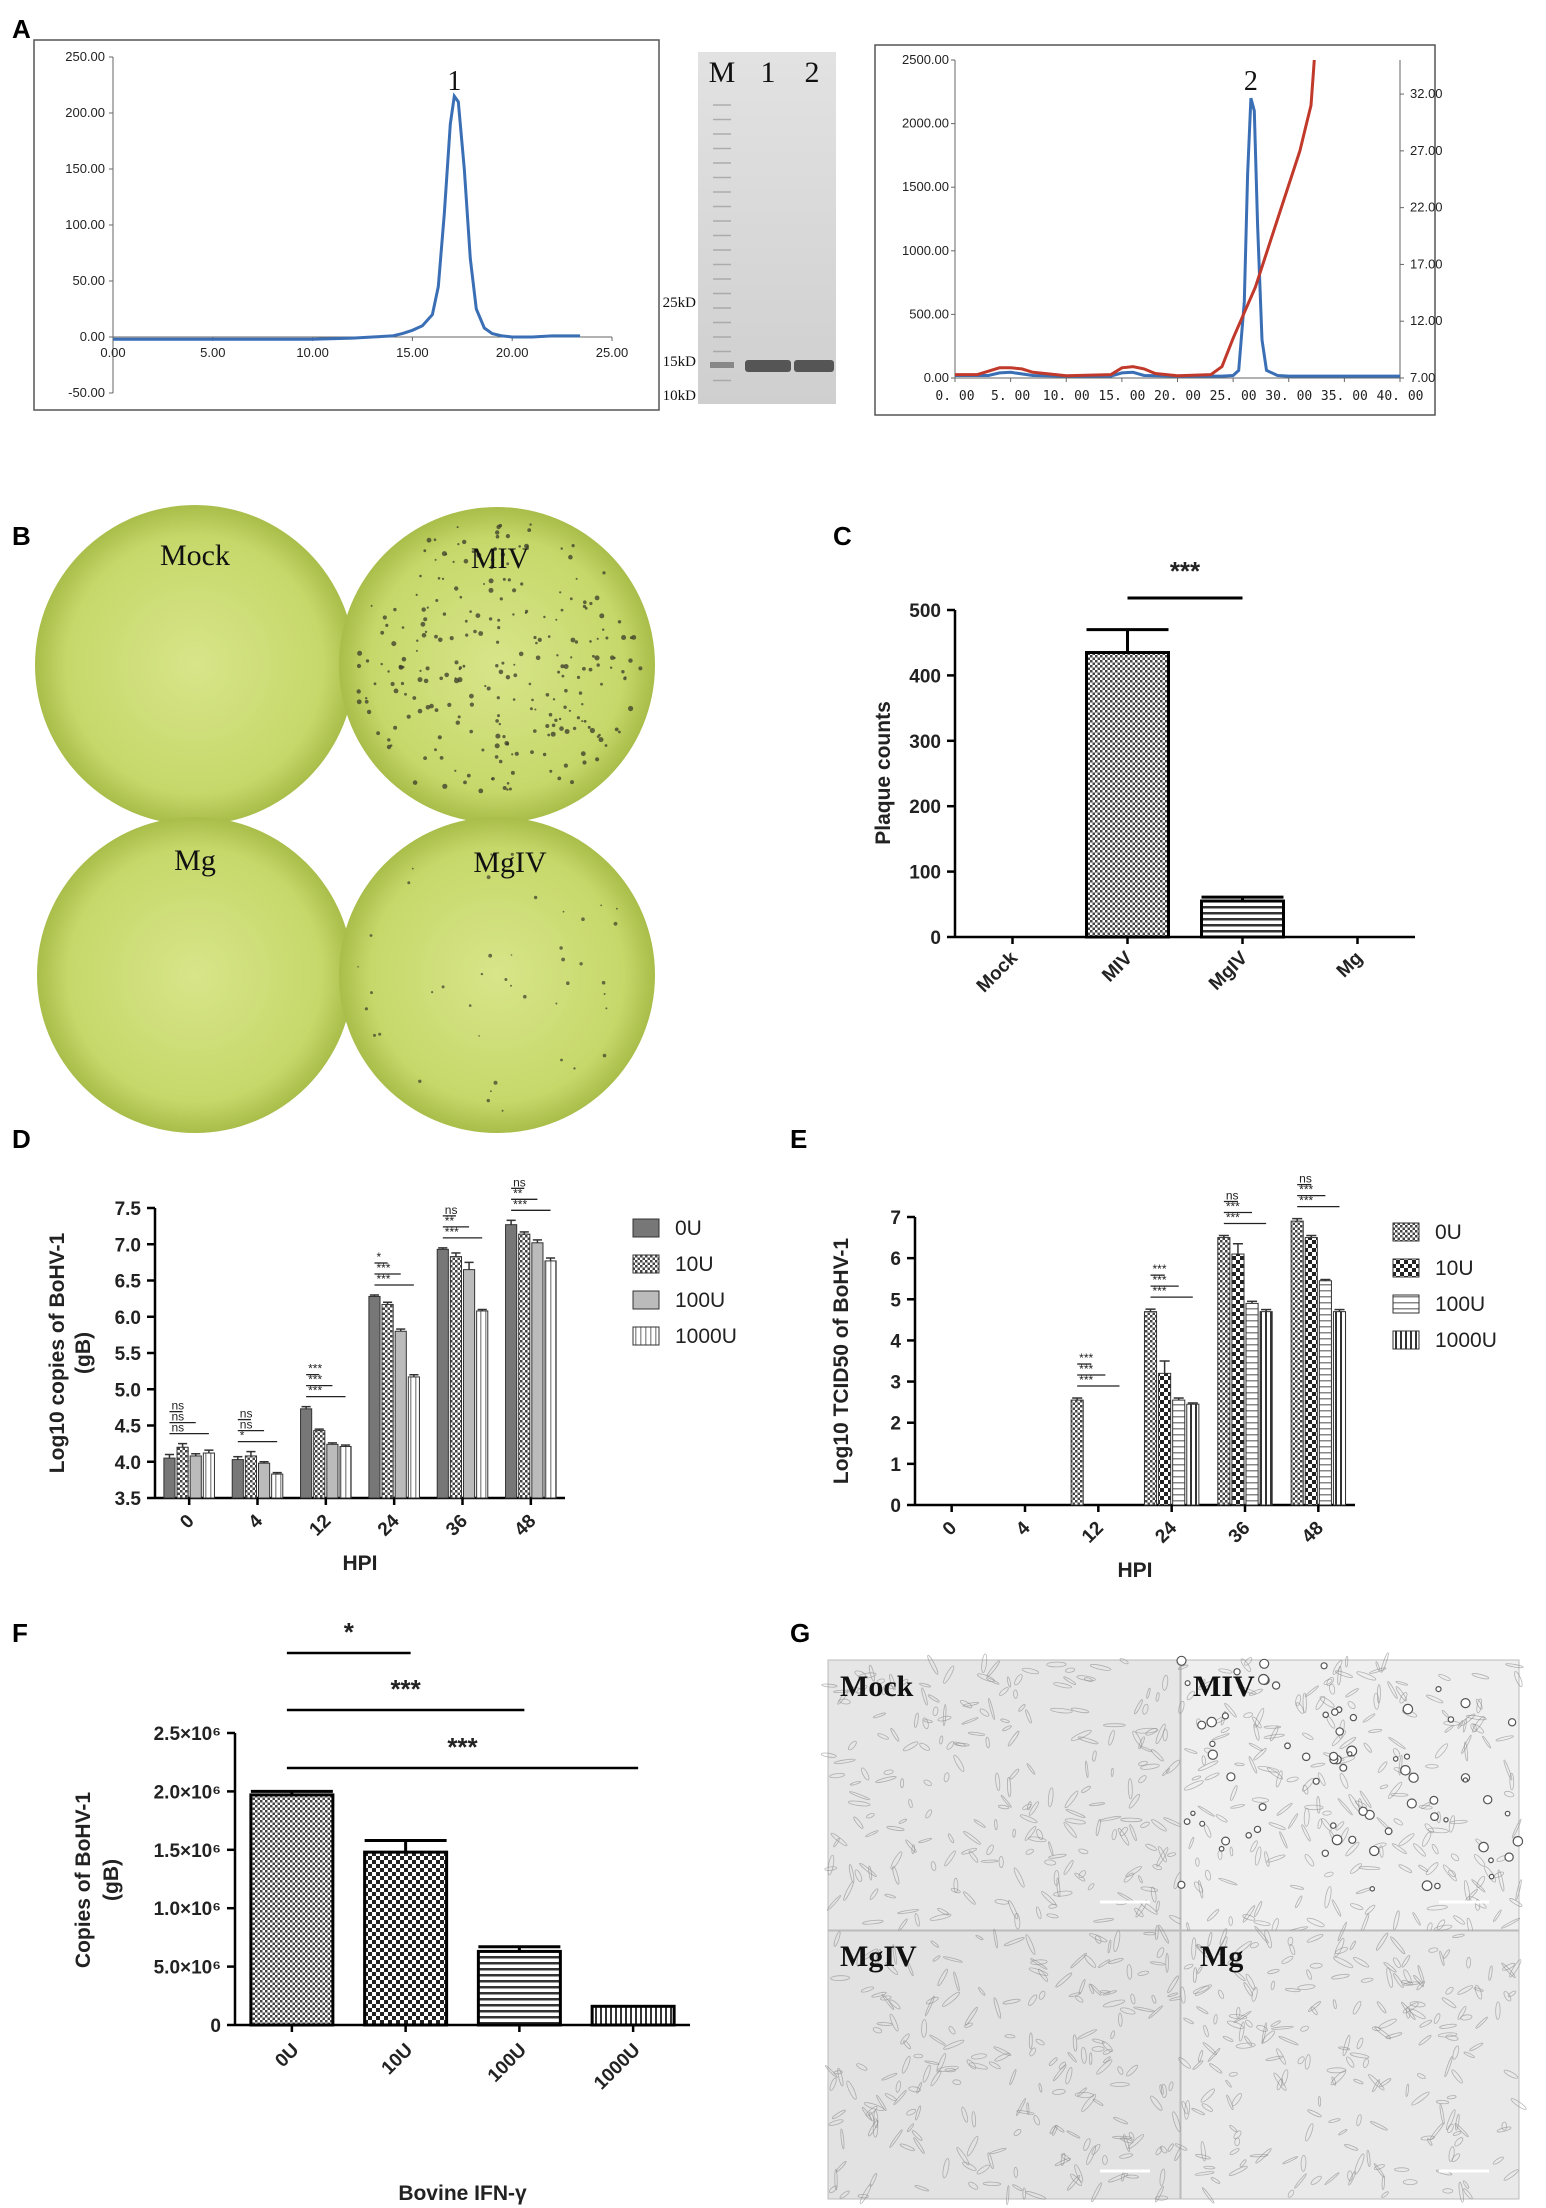  Describe the element at coordinates (215, 2026) in the screenshot. I see `y-tick-label: 0` at that location.